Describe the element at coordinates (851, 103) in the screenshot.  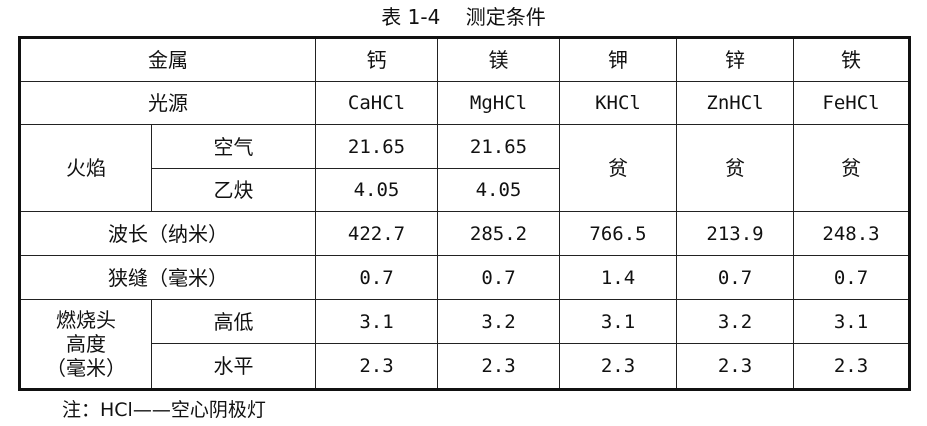
I see `light-source-fe: FeHCl` at that location.